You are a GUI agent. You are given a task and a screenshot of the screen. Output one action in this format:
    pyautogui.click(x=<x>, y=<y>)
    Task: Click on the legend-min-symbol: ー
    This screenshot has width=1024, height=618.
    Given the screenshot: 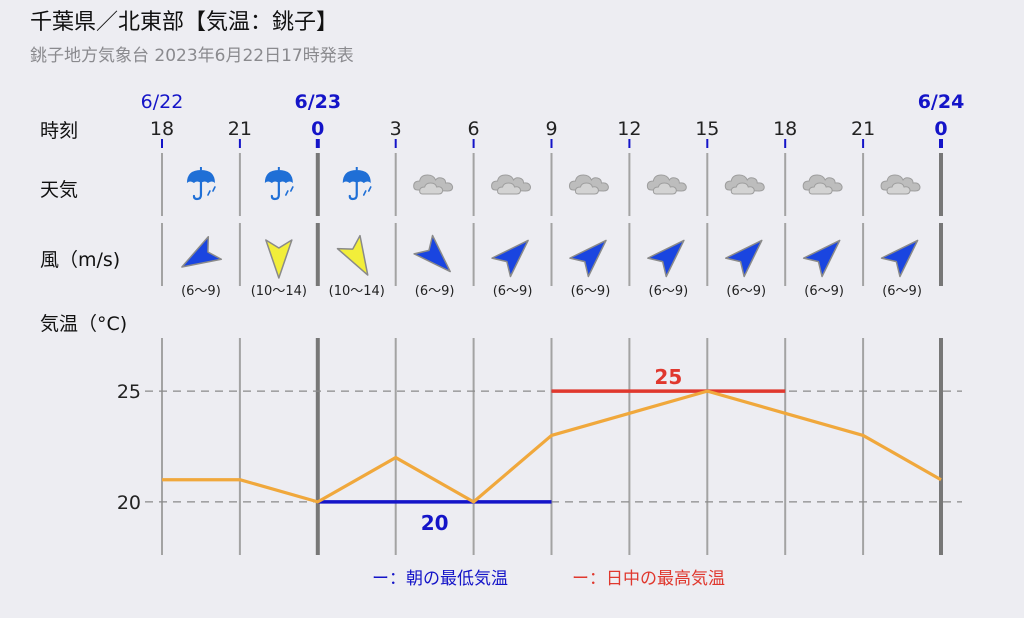 What is the action you would take?
    pyautogui.click(x=380, y=579)
    